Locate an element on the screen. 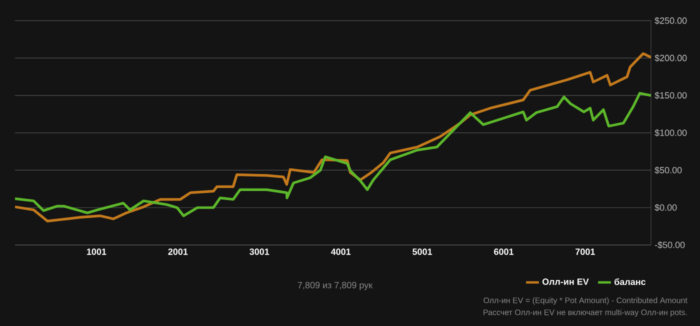 The image size is (700, 326). text: Рассчет Олл-ин EV не включает multi-way Олл-ин pots. is located at coordinates (585, 313).